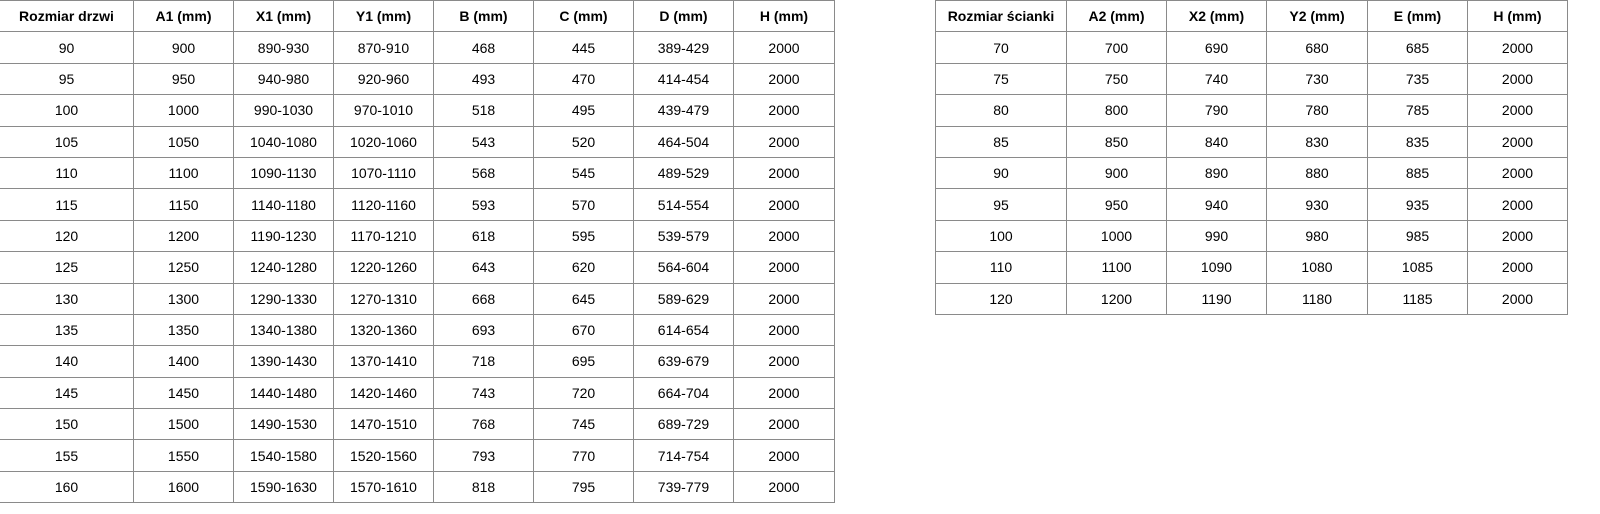 The width and height of the screenshot is (1600, 514). I want to click on table-cell: 1600, so click(183, 487).